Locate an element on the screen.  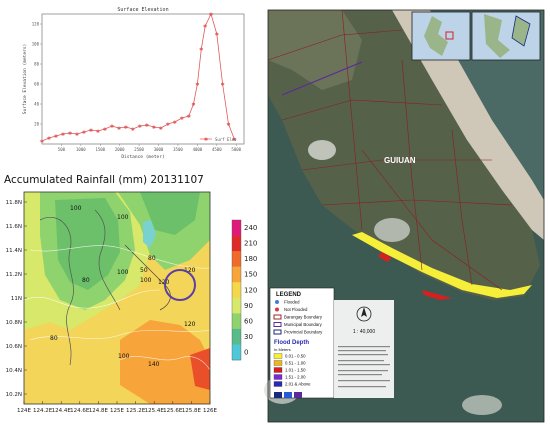
elevation-chart-title: Surface Elevation is located at coordinates (142, 10).